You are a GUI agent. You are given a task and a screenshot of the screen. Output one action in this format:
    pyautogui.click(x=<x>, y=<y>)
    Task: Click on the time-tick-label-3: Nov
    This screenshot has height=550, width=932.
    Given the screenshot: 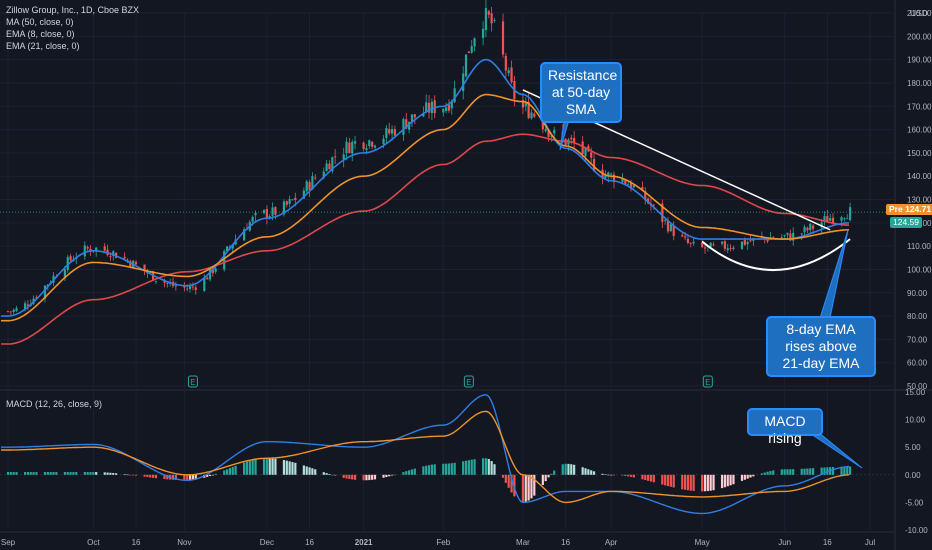 What is the action you would take?
    pyautogui.click(x=184, y=542)
    